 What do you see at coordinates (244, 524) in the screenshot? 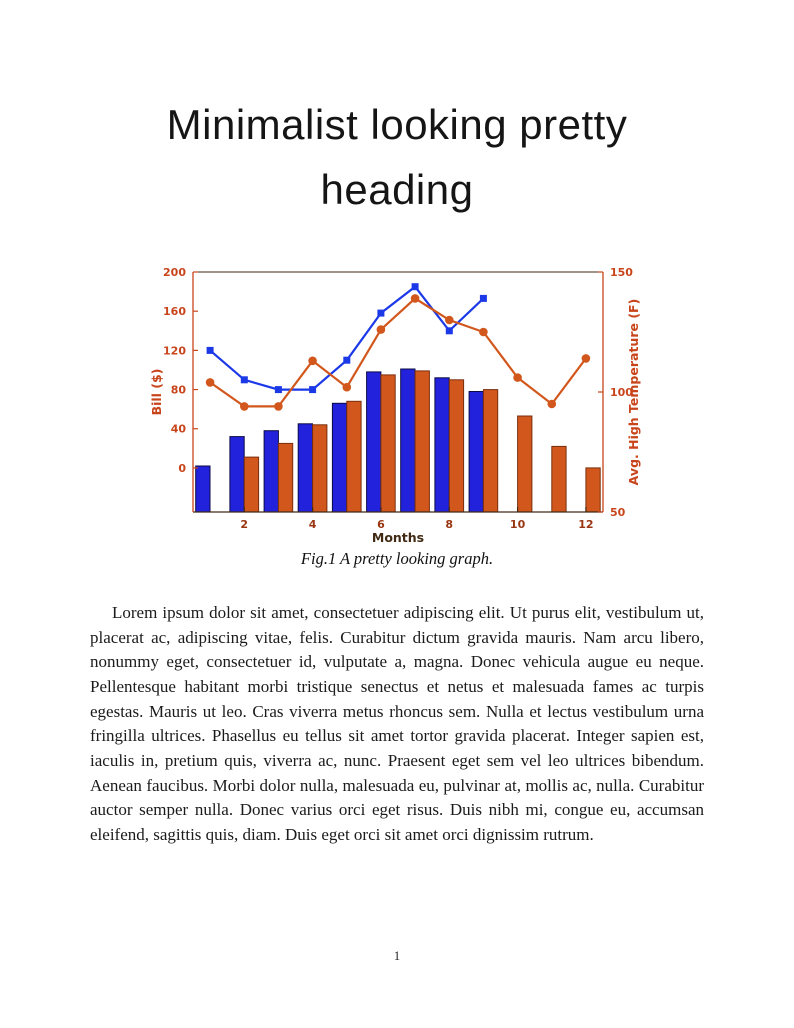
I see `svg-text: 2` at bounding box center [244, 524].